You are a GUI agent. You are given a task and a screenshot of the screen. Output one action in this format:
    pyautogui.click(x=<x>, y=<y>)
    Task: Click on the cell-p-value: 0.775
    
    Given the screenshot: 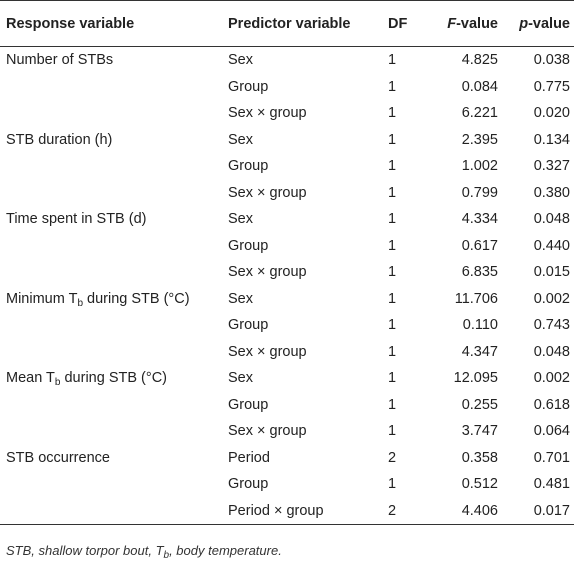 What is the action you would take?
    pyautogui.click(x=551, y=86)
    